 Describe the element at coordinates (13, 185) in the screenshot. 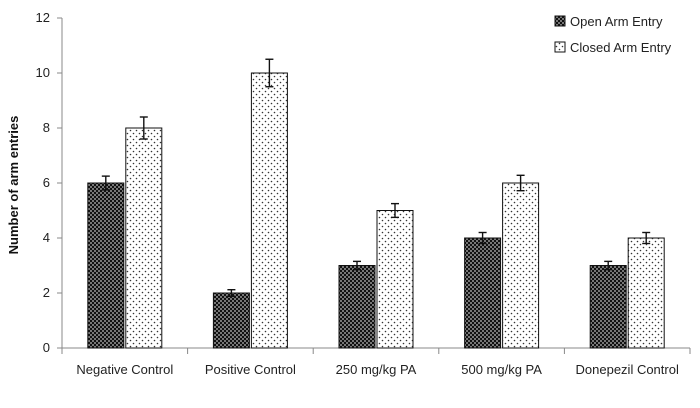

I see `y-axis-title: Number of arm entries` at that location.